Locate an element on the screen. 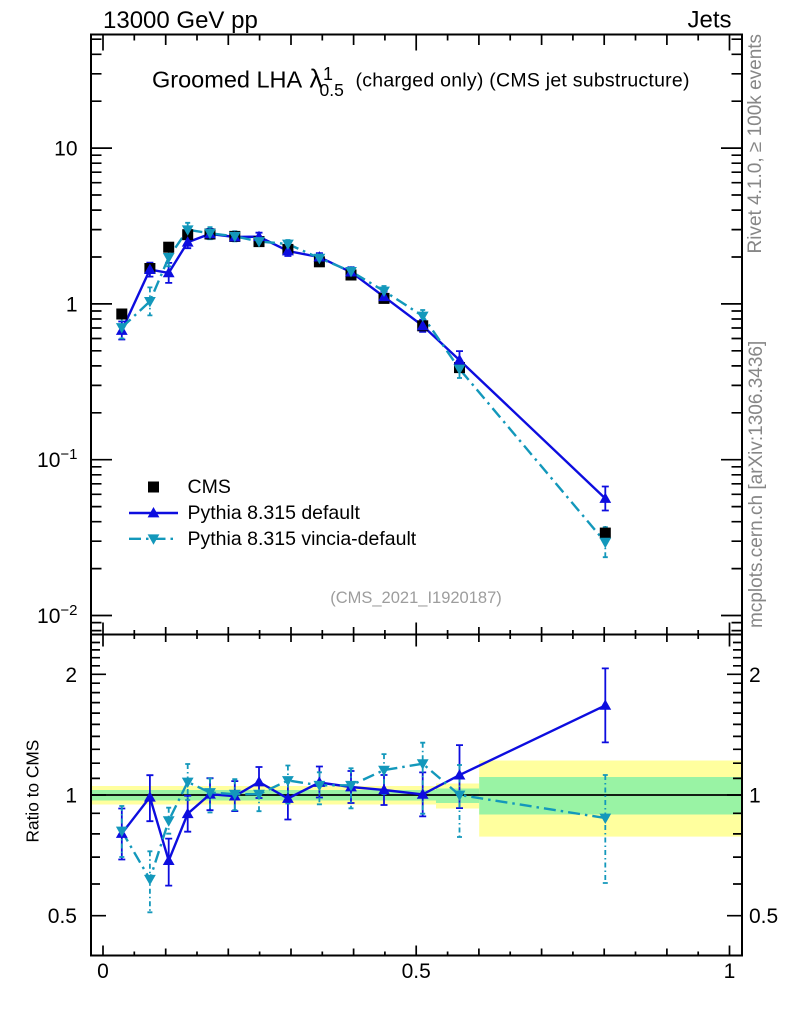 The width and height of the screenshot is (786, 1029). svg-text: Jets is located at coordinates (709, 20).